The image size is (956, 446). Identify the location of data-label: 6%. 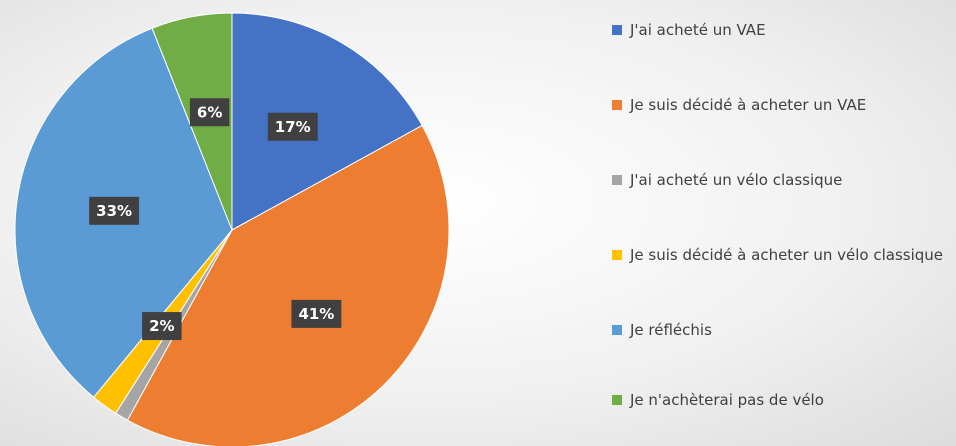
(209, 112).